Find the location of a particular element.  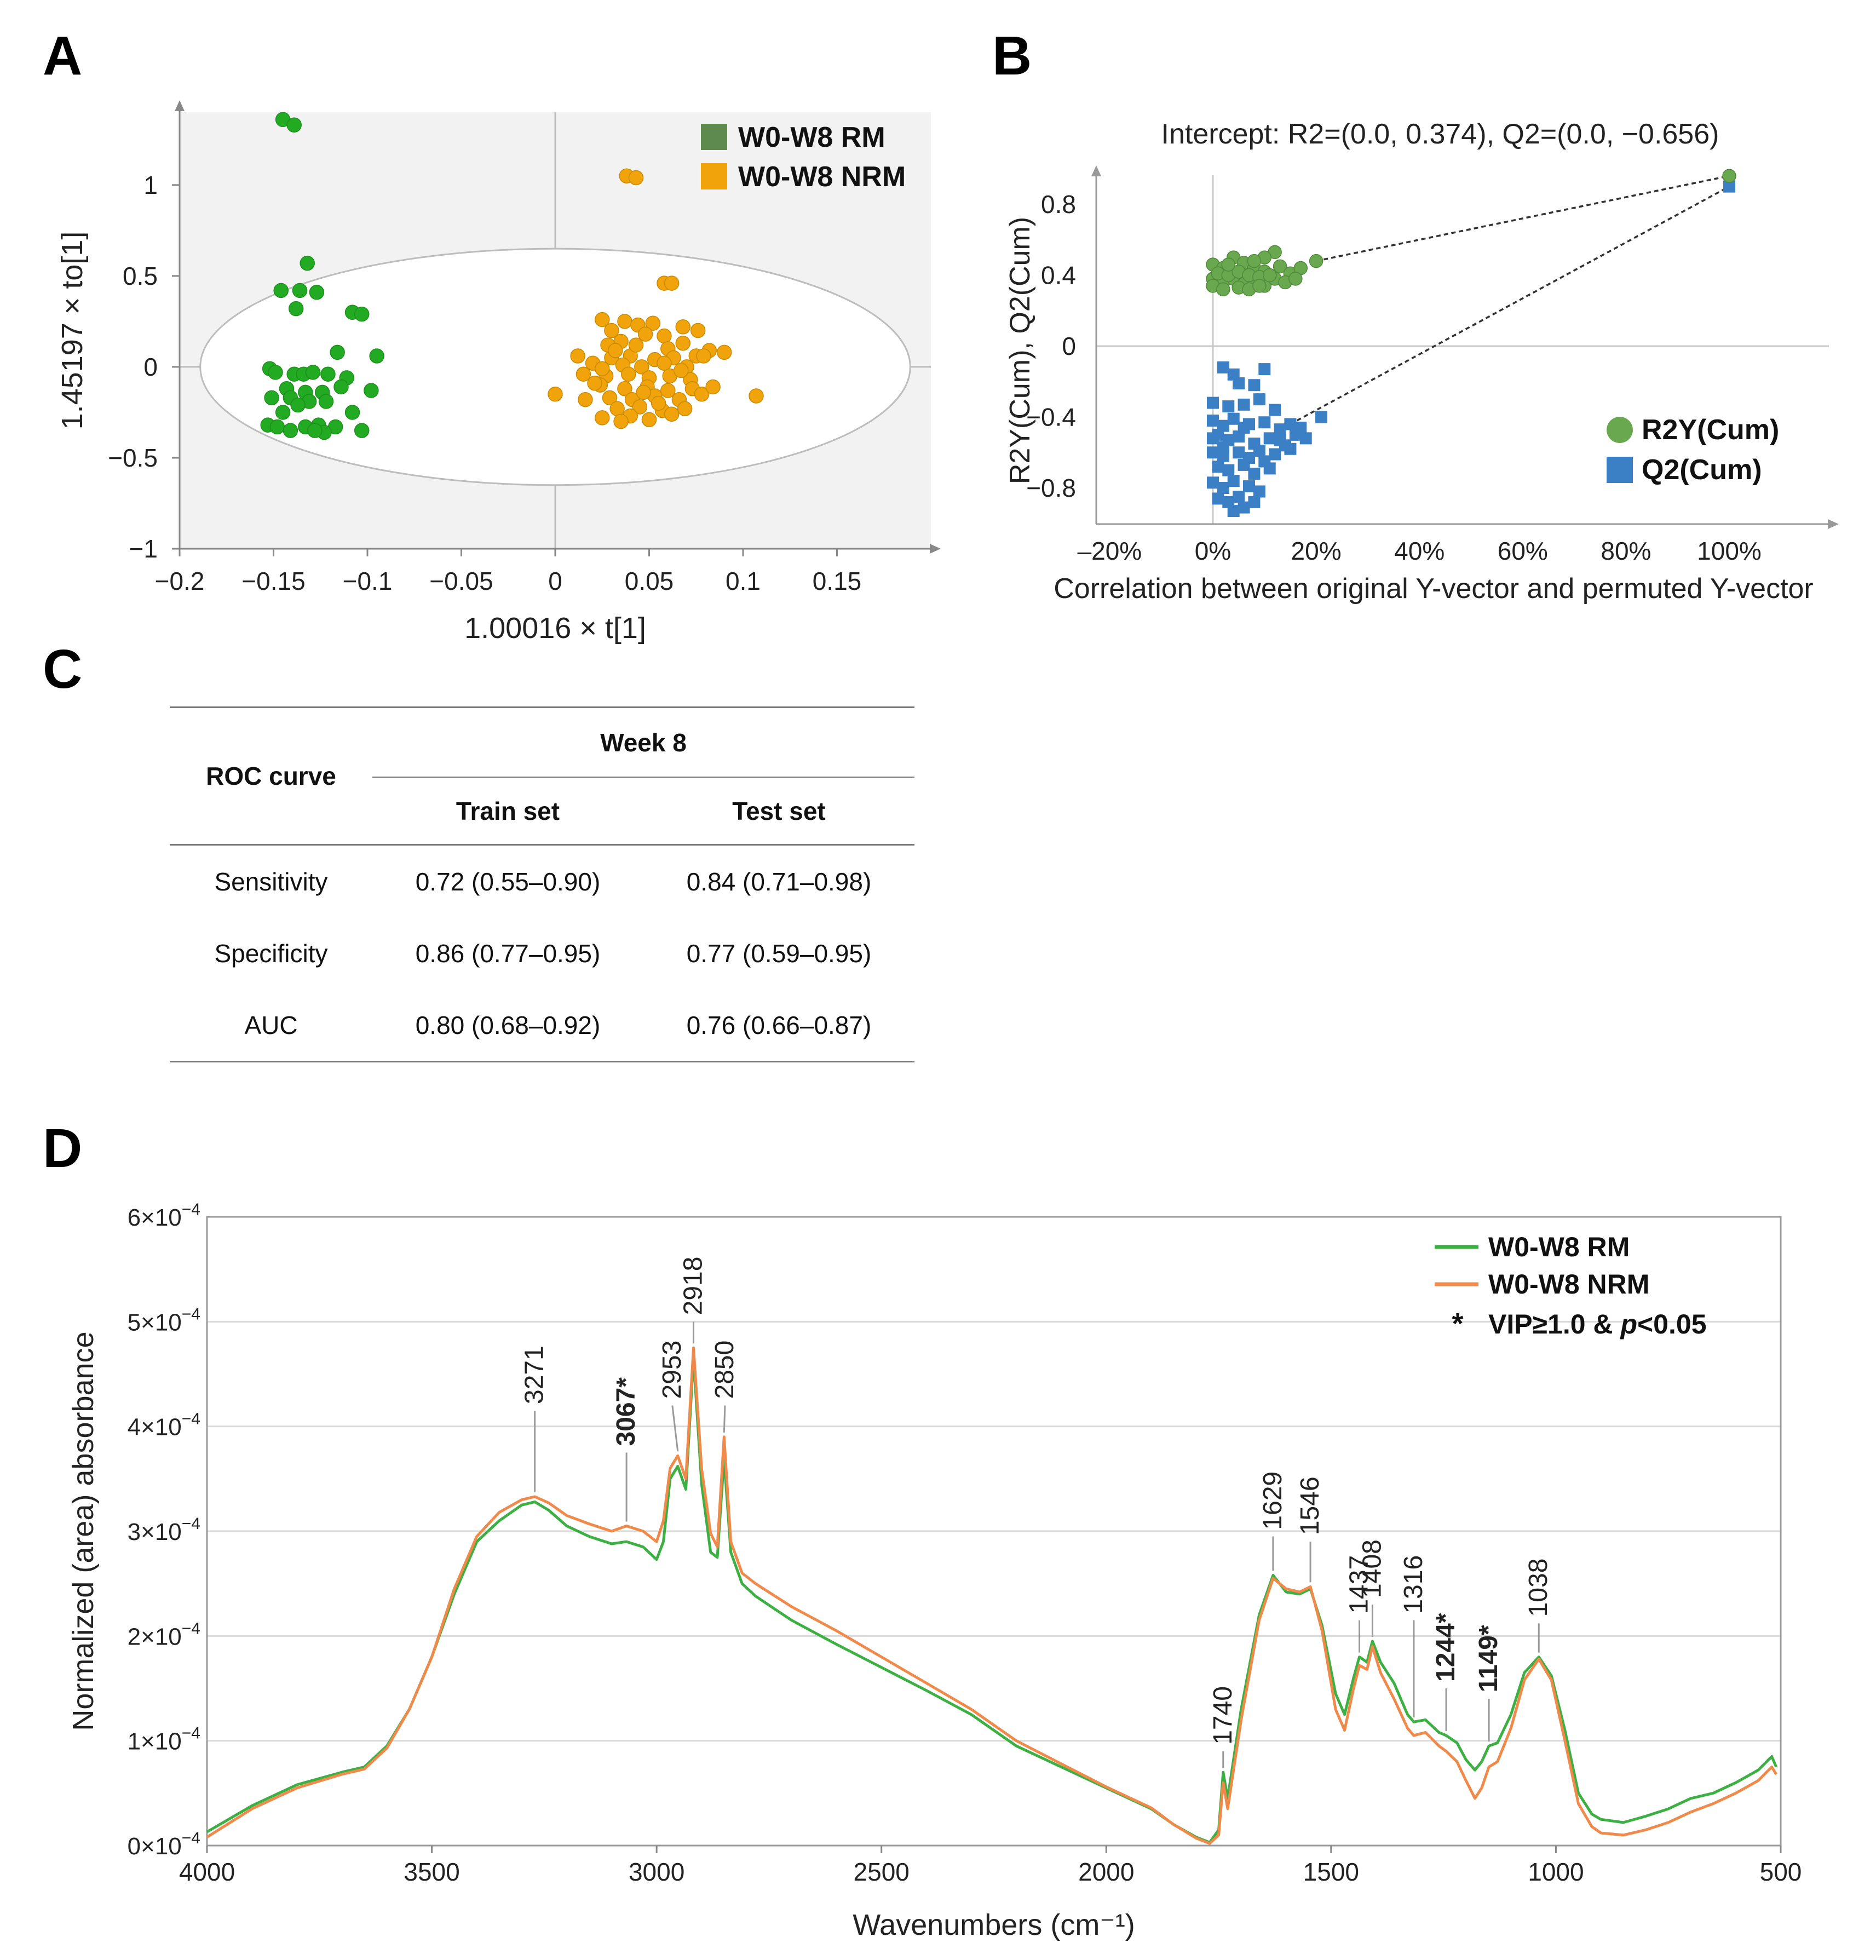

legend-note-part: VIP≥1.0 & is located at coordinates (1554, 1324).